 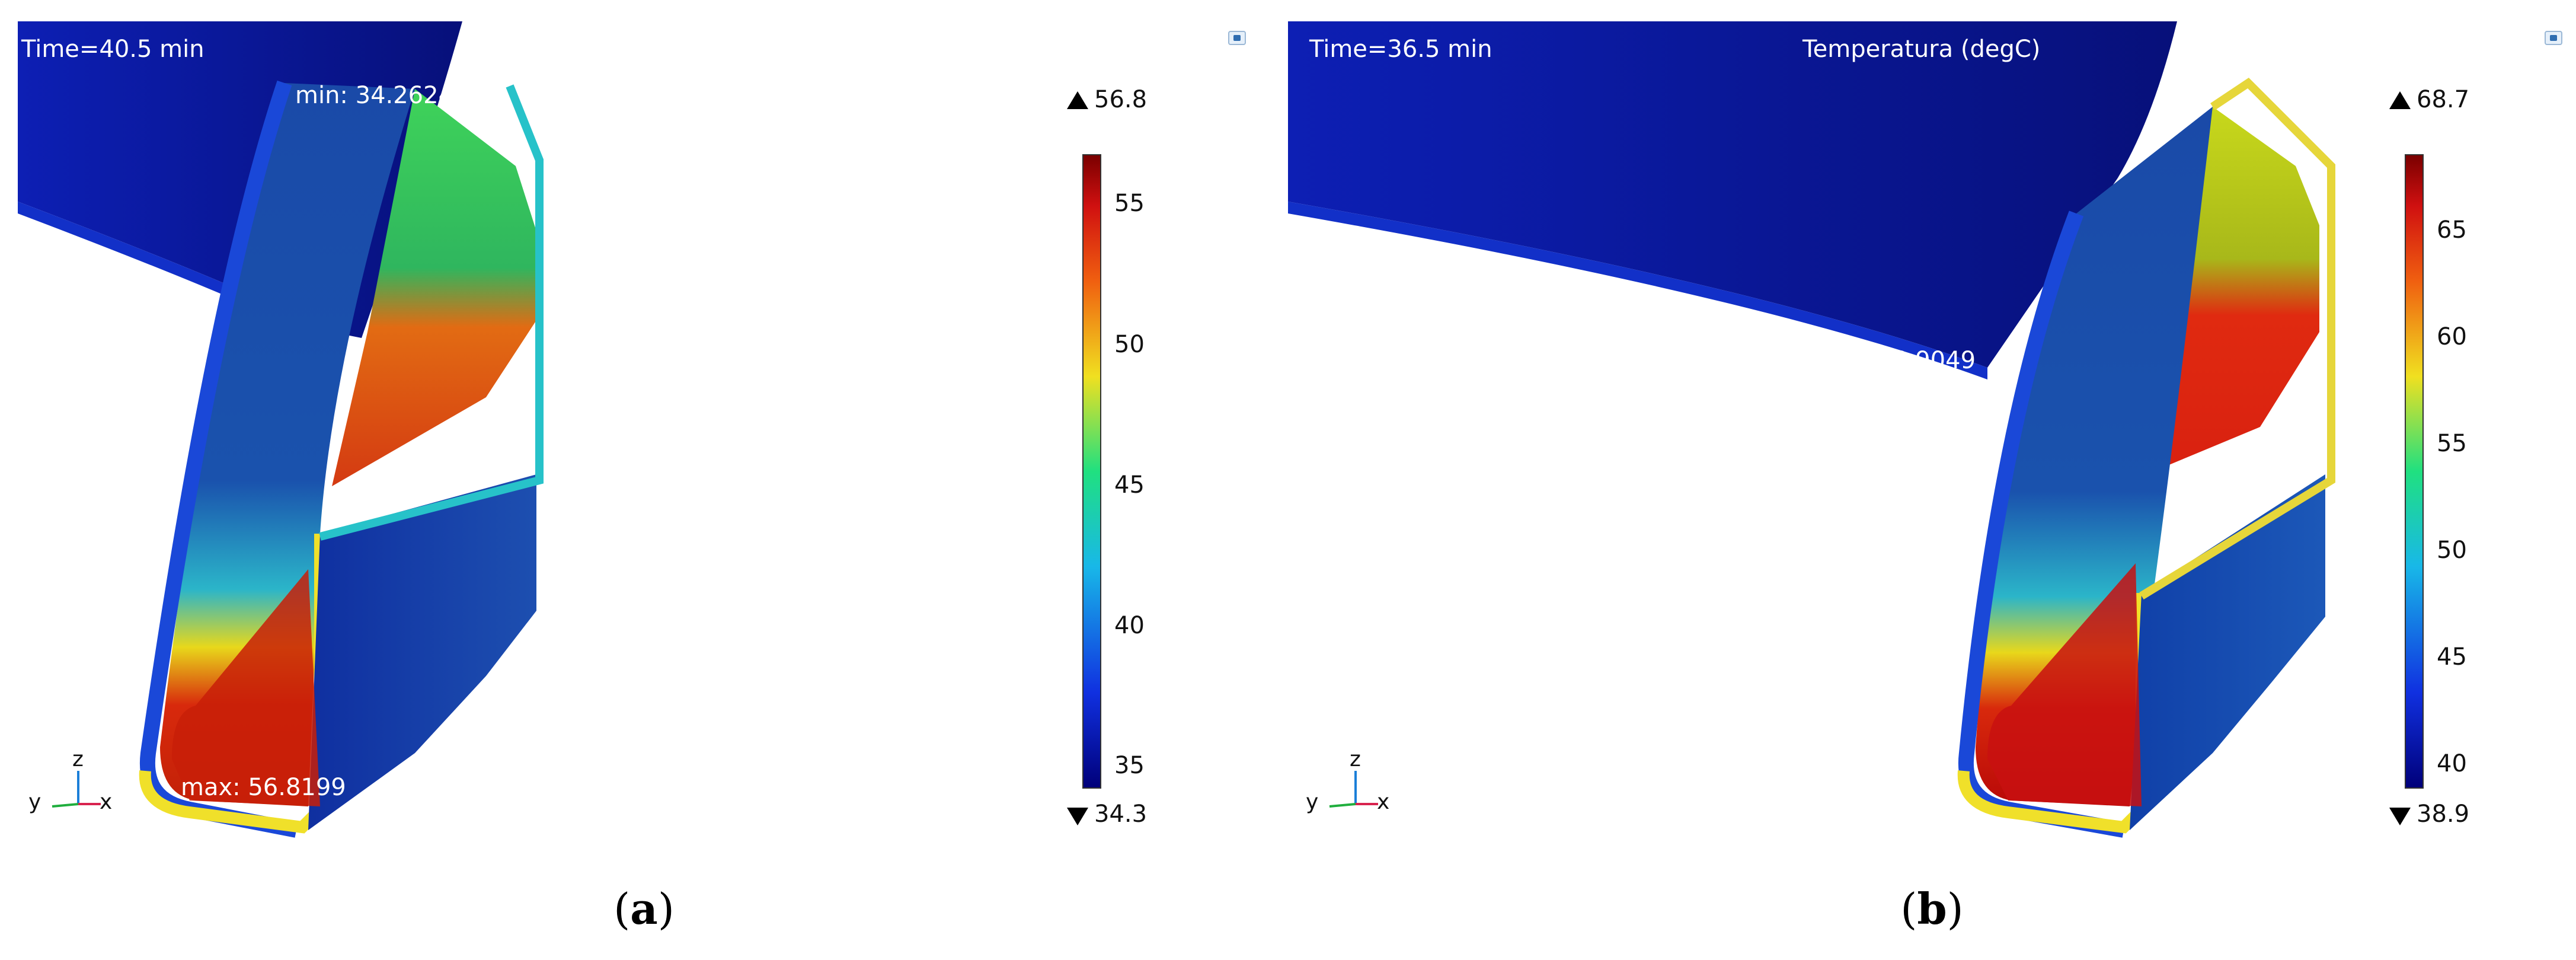 I want to click on left-wall-a, so click(x=287, y=444).